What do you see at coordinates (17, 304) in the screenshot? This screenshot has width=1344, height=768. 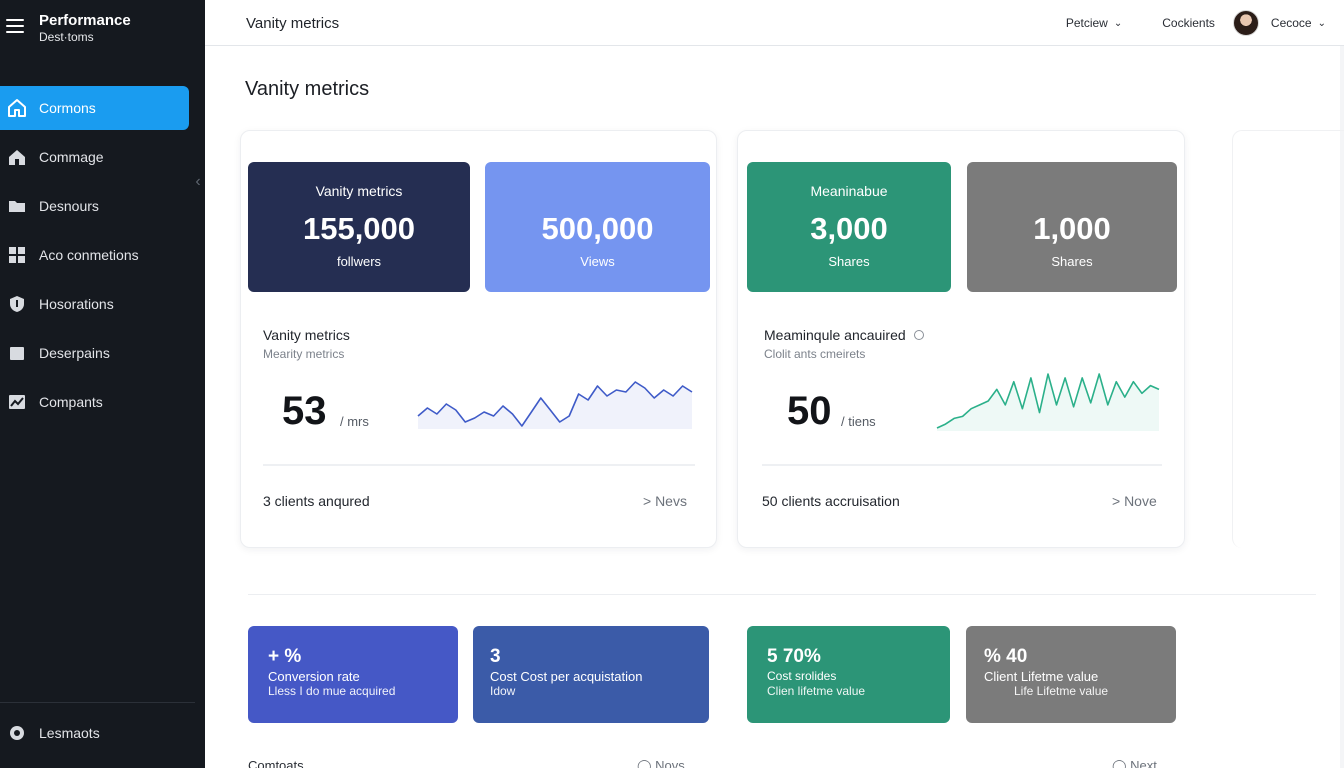 I see `shield-icon` at bounding box center [17, 304].